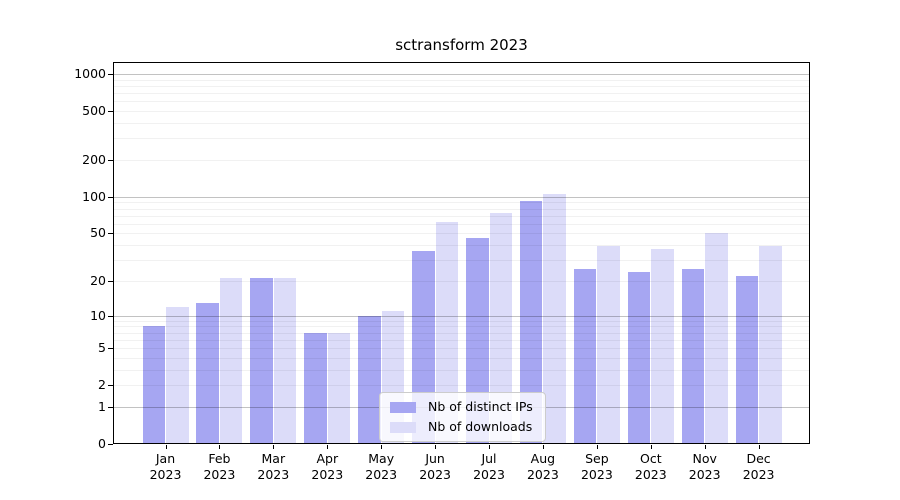 The image size is (900, 500). I want to click on x-tick-label: Feb 2023, so click(219, 466).